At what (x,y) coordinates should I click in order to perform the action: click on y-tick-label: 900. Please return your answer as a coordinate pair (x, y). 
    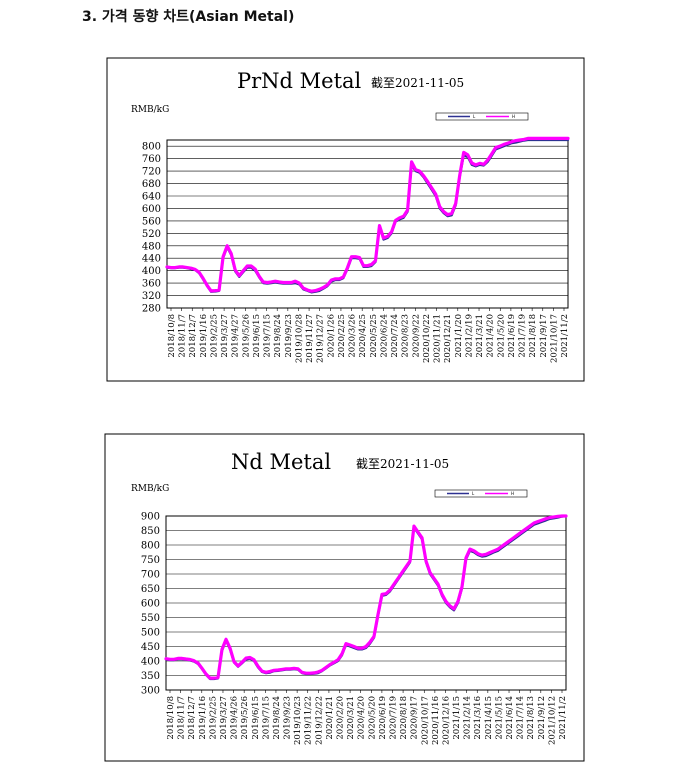
    Looking at the image, I should click on (150, 517).